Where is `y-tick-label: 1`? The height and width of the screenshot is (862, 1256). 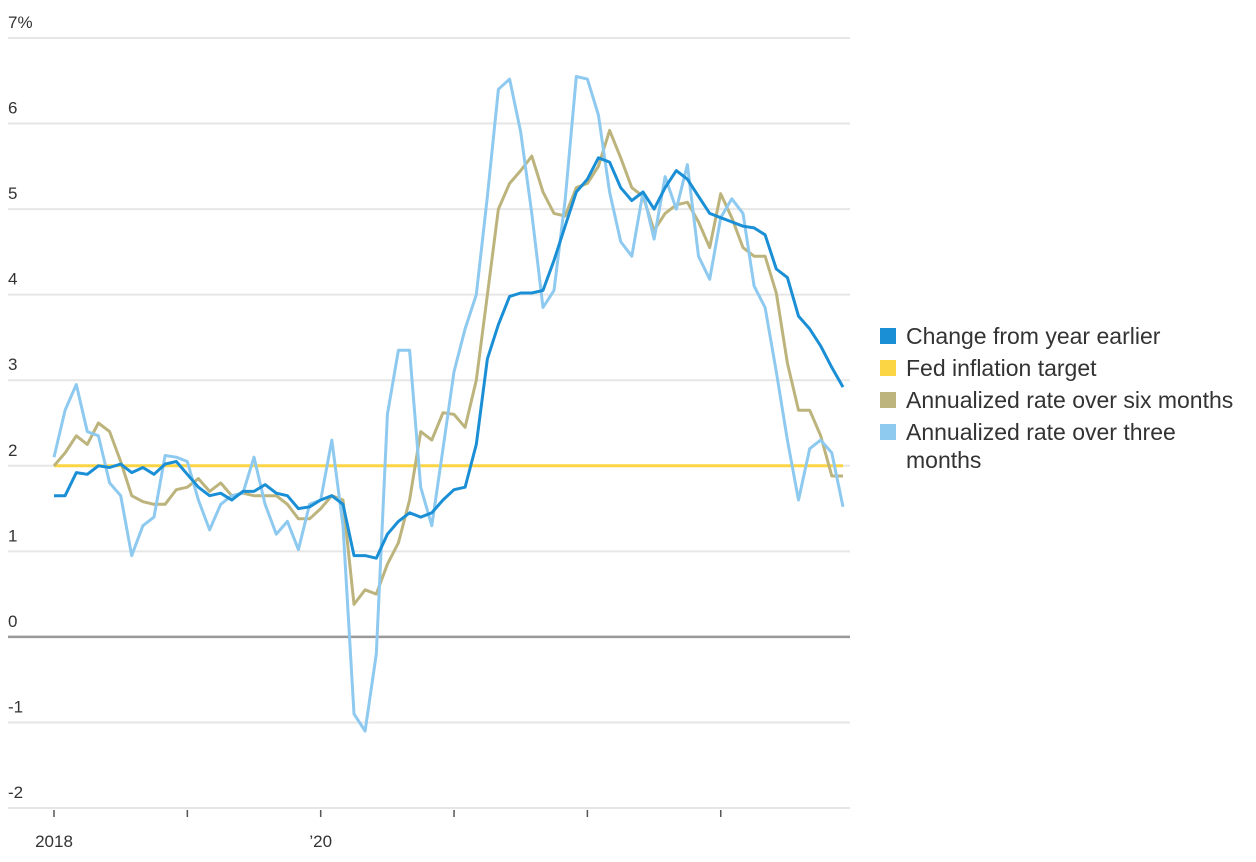 y-tick-label: 1 is located at coordinates (12, 535).